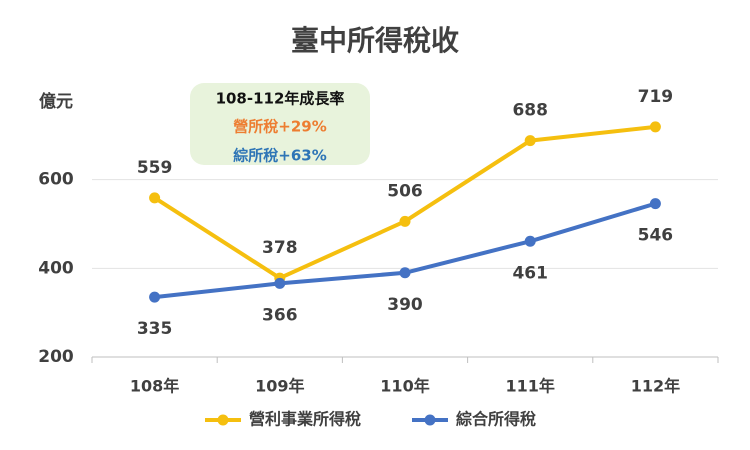 The height and width of the screenshot is (450, 750). Describe the element at coordinates (655, 386) in the screenshot. I see `x-tick-label: 112年` at that location.